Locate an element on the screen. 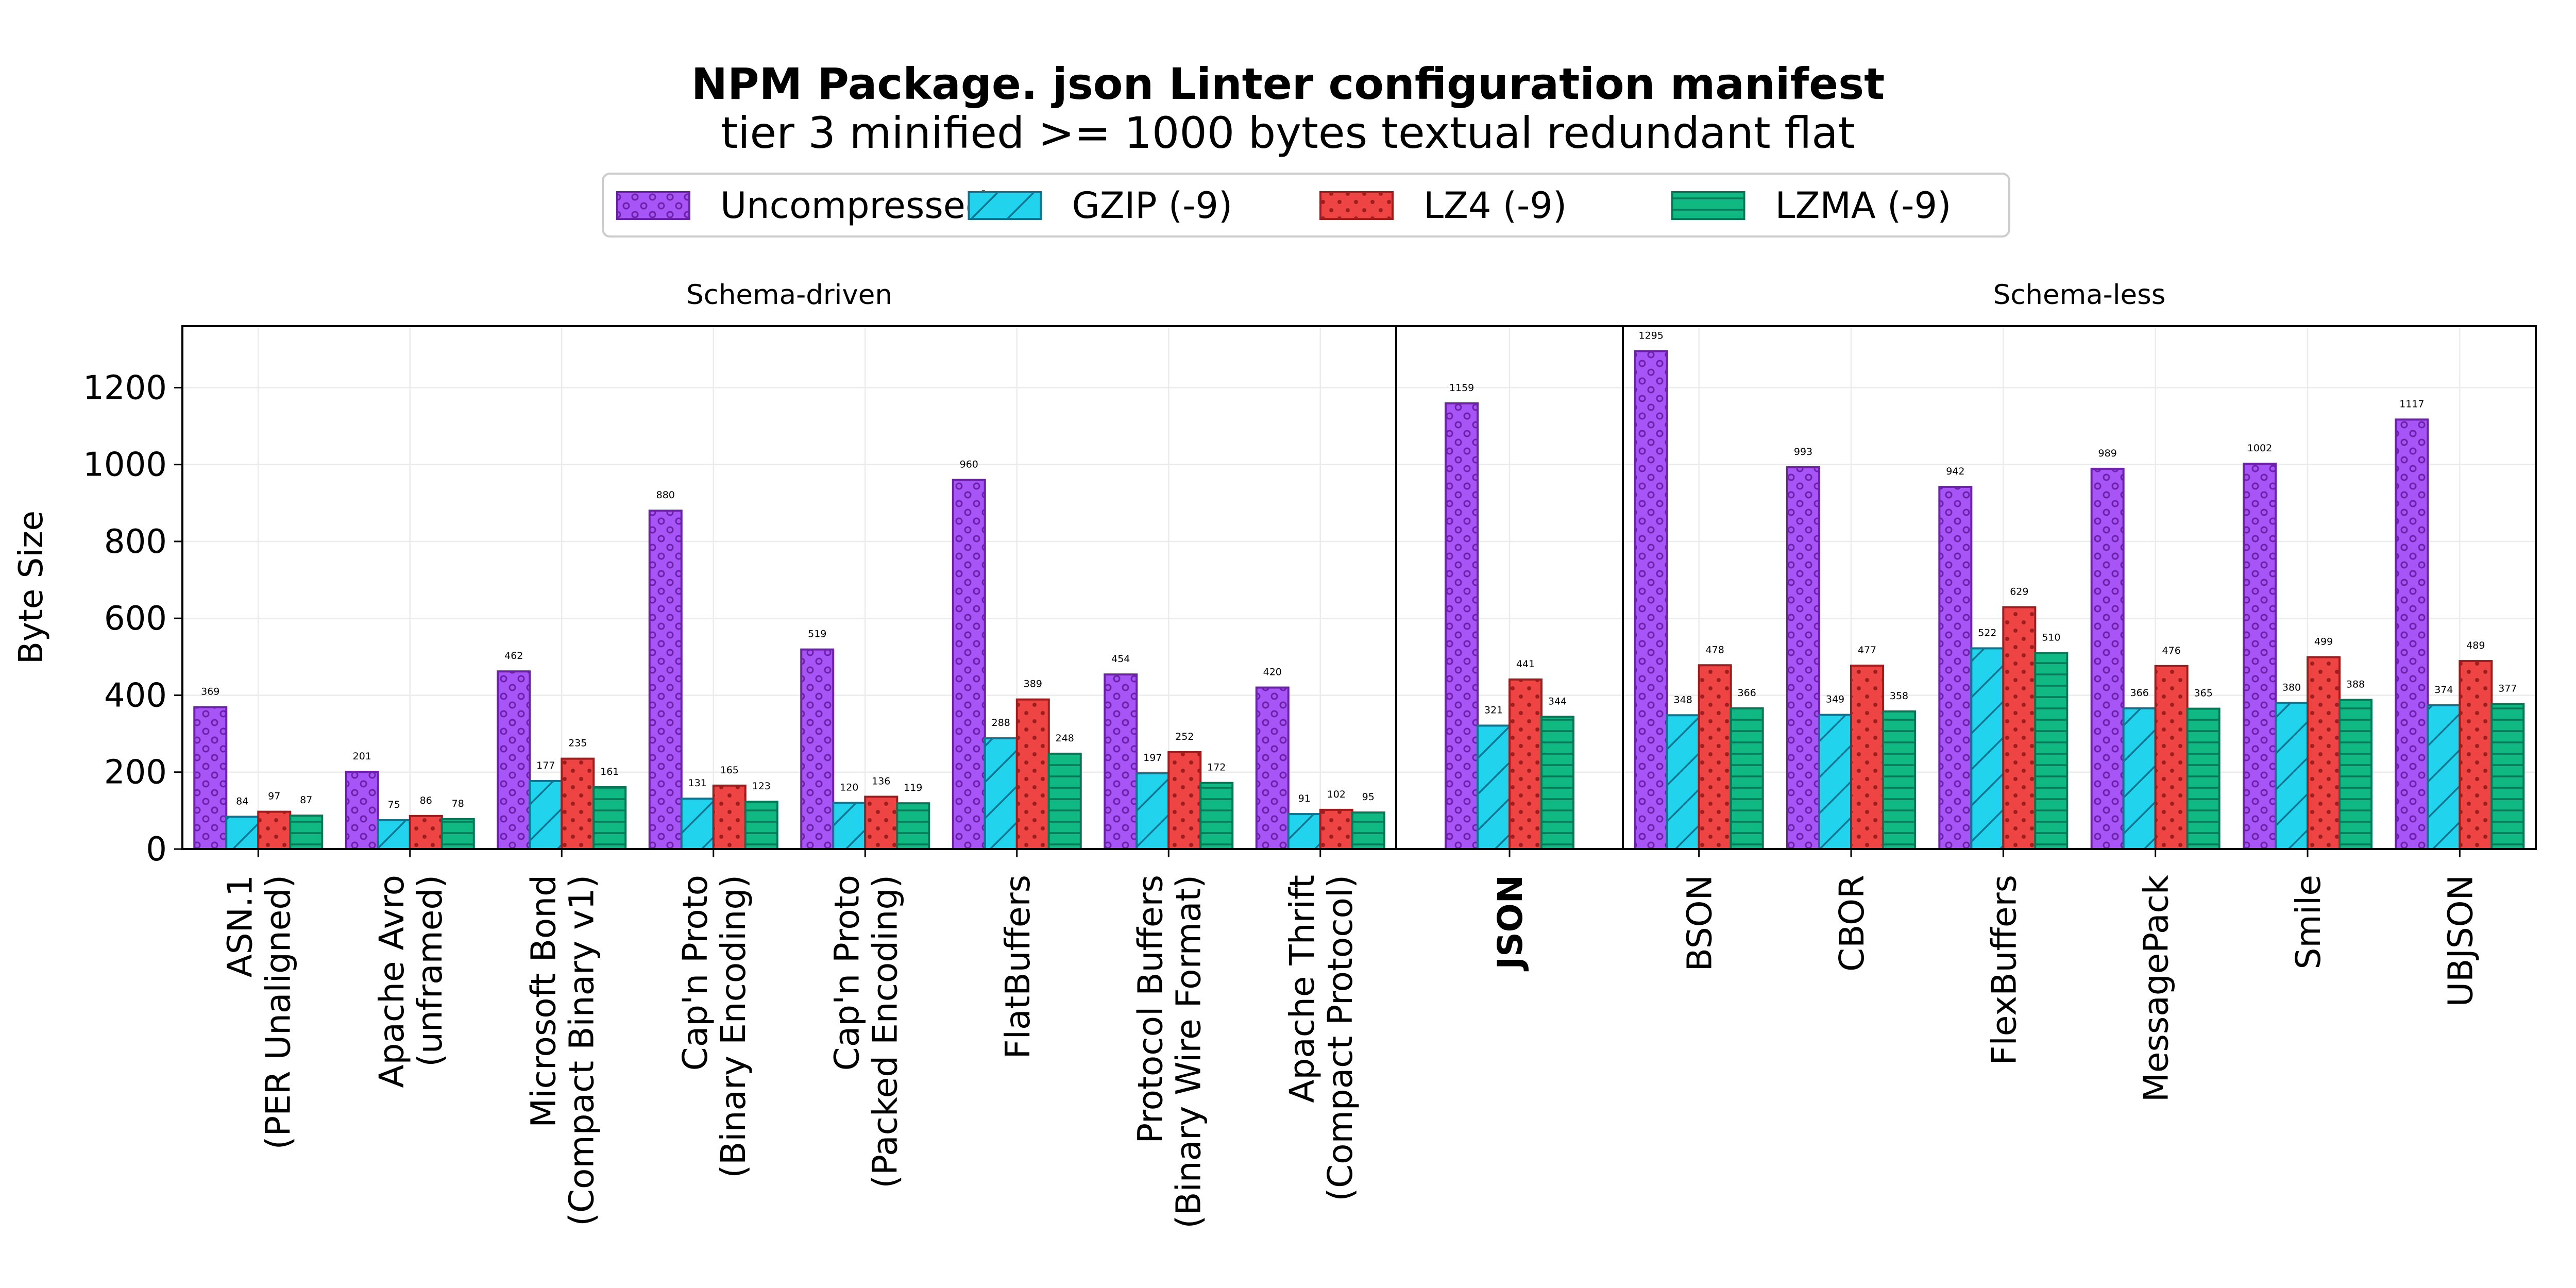  x-tick-label: CBOR is located at coordinates (1852, 923).